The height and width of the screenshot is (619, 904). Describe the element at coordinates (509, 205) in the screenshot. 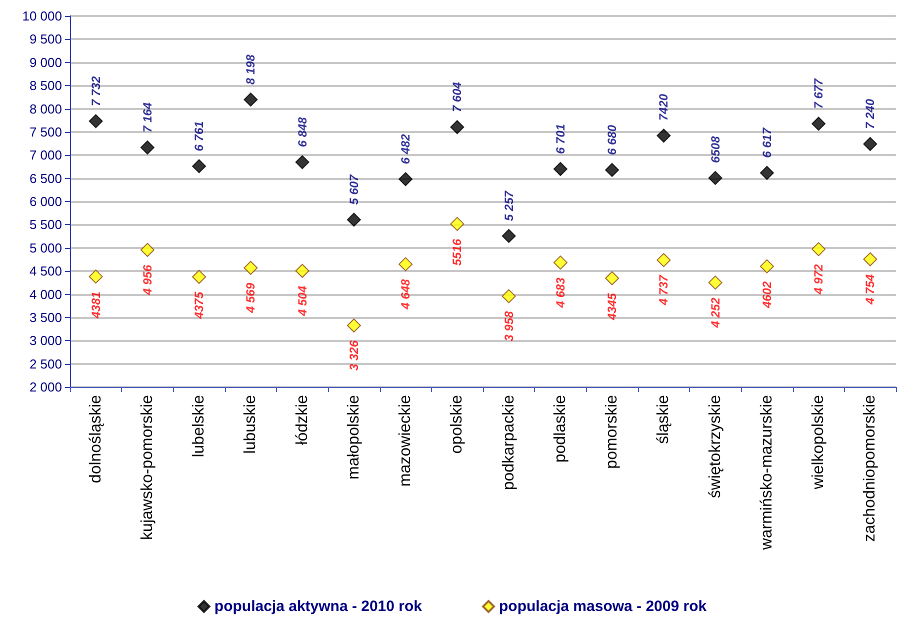

I see `data-label: 5 257` at that location.